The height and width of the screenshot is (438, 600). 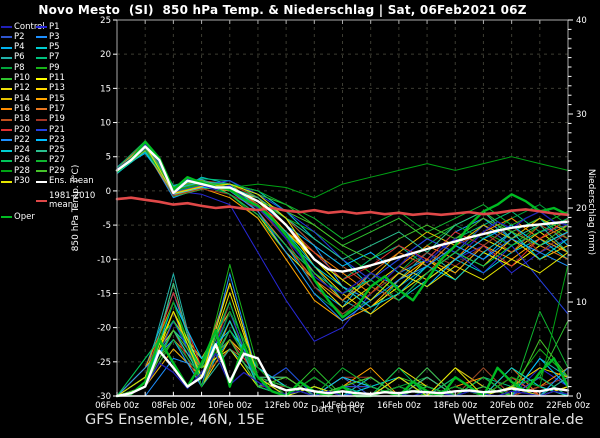 What do you see at coordinates (108, 192) in the screenshot?
I see `temp-tick-label: 0` at bounding box center [108, 192].